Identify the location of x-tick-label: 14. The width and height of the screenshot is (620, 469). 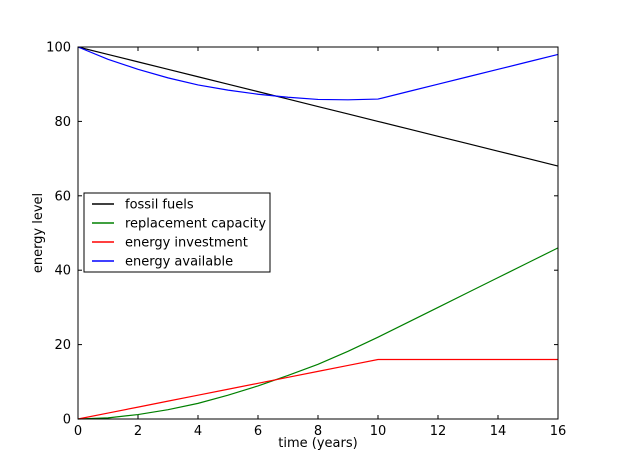
(498, 431).